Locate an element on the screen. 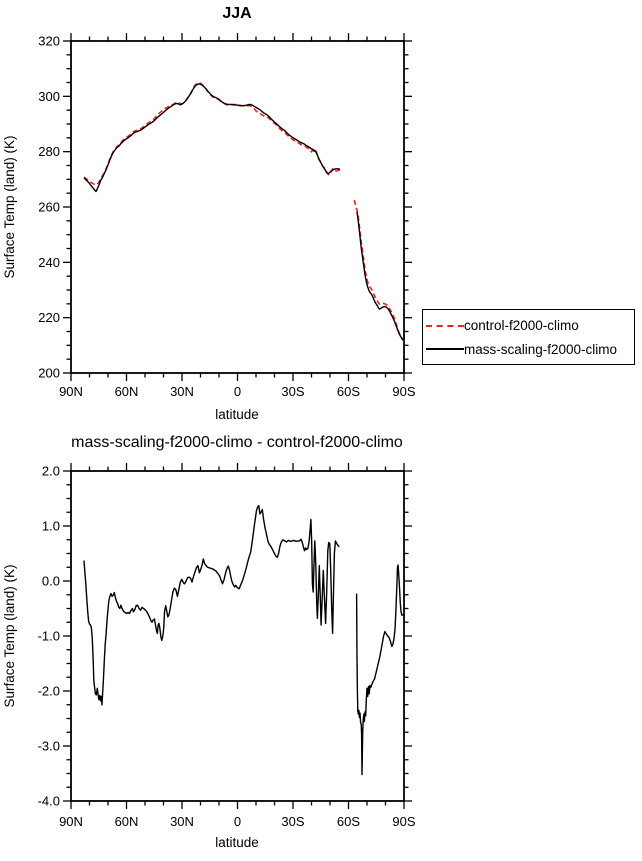 Image resolution: width=642 pixels, height=861 pixels. y-tick-label: 0.0 is located at coordinates (51, 581).